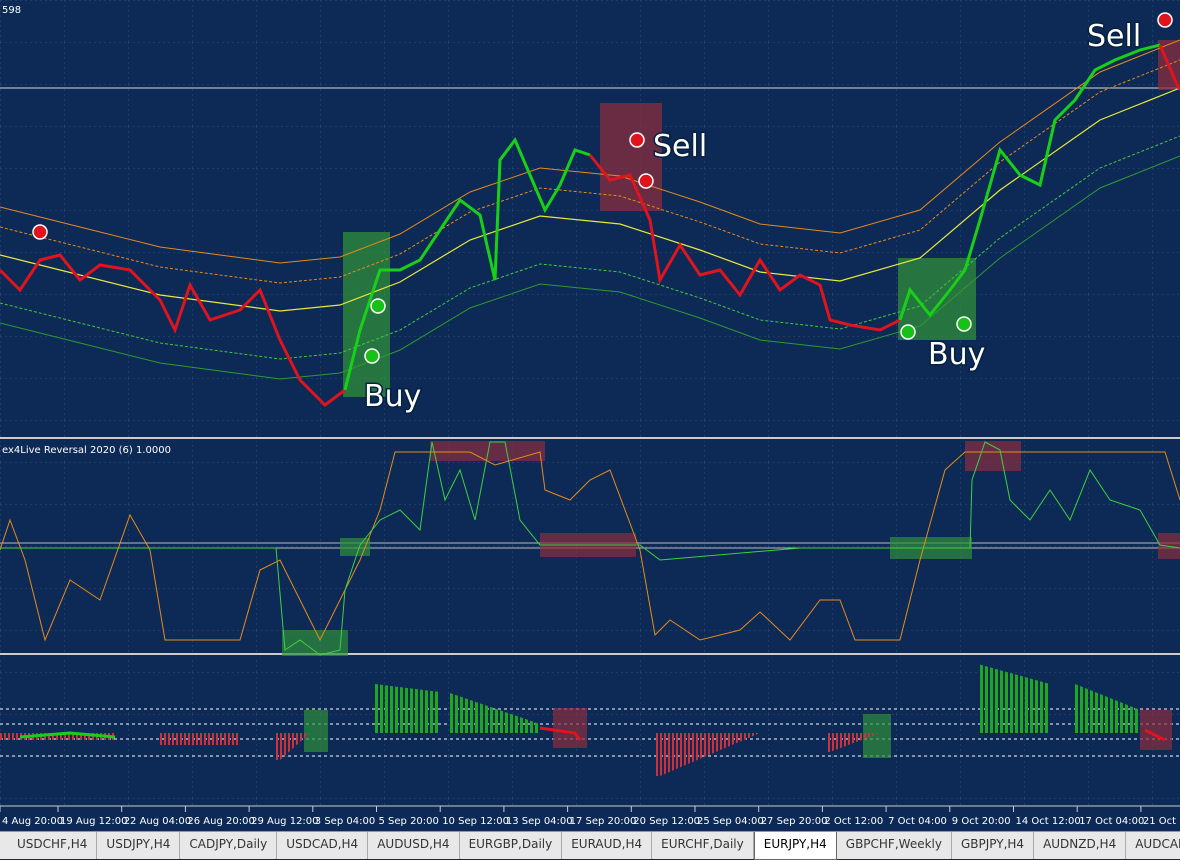  I want to click on time-label: 13 Sep 04:00, so click(539, 821).